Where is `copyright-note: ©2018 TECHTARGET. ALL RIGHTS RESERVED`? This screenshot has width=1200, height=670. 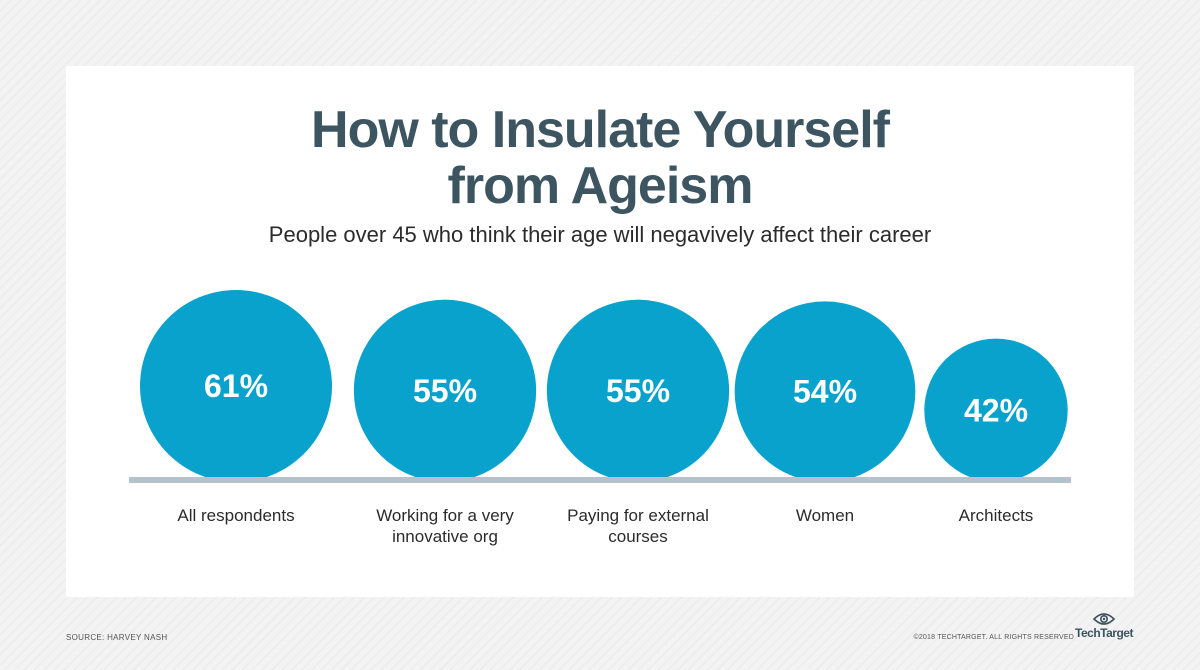
copyright-note: ©2018 TECHTARGET. ALL RIGHTS RESERVED is located at coordinates (993, 637).